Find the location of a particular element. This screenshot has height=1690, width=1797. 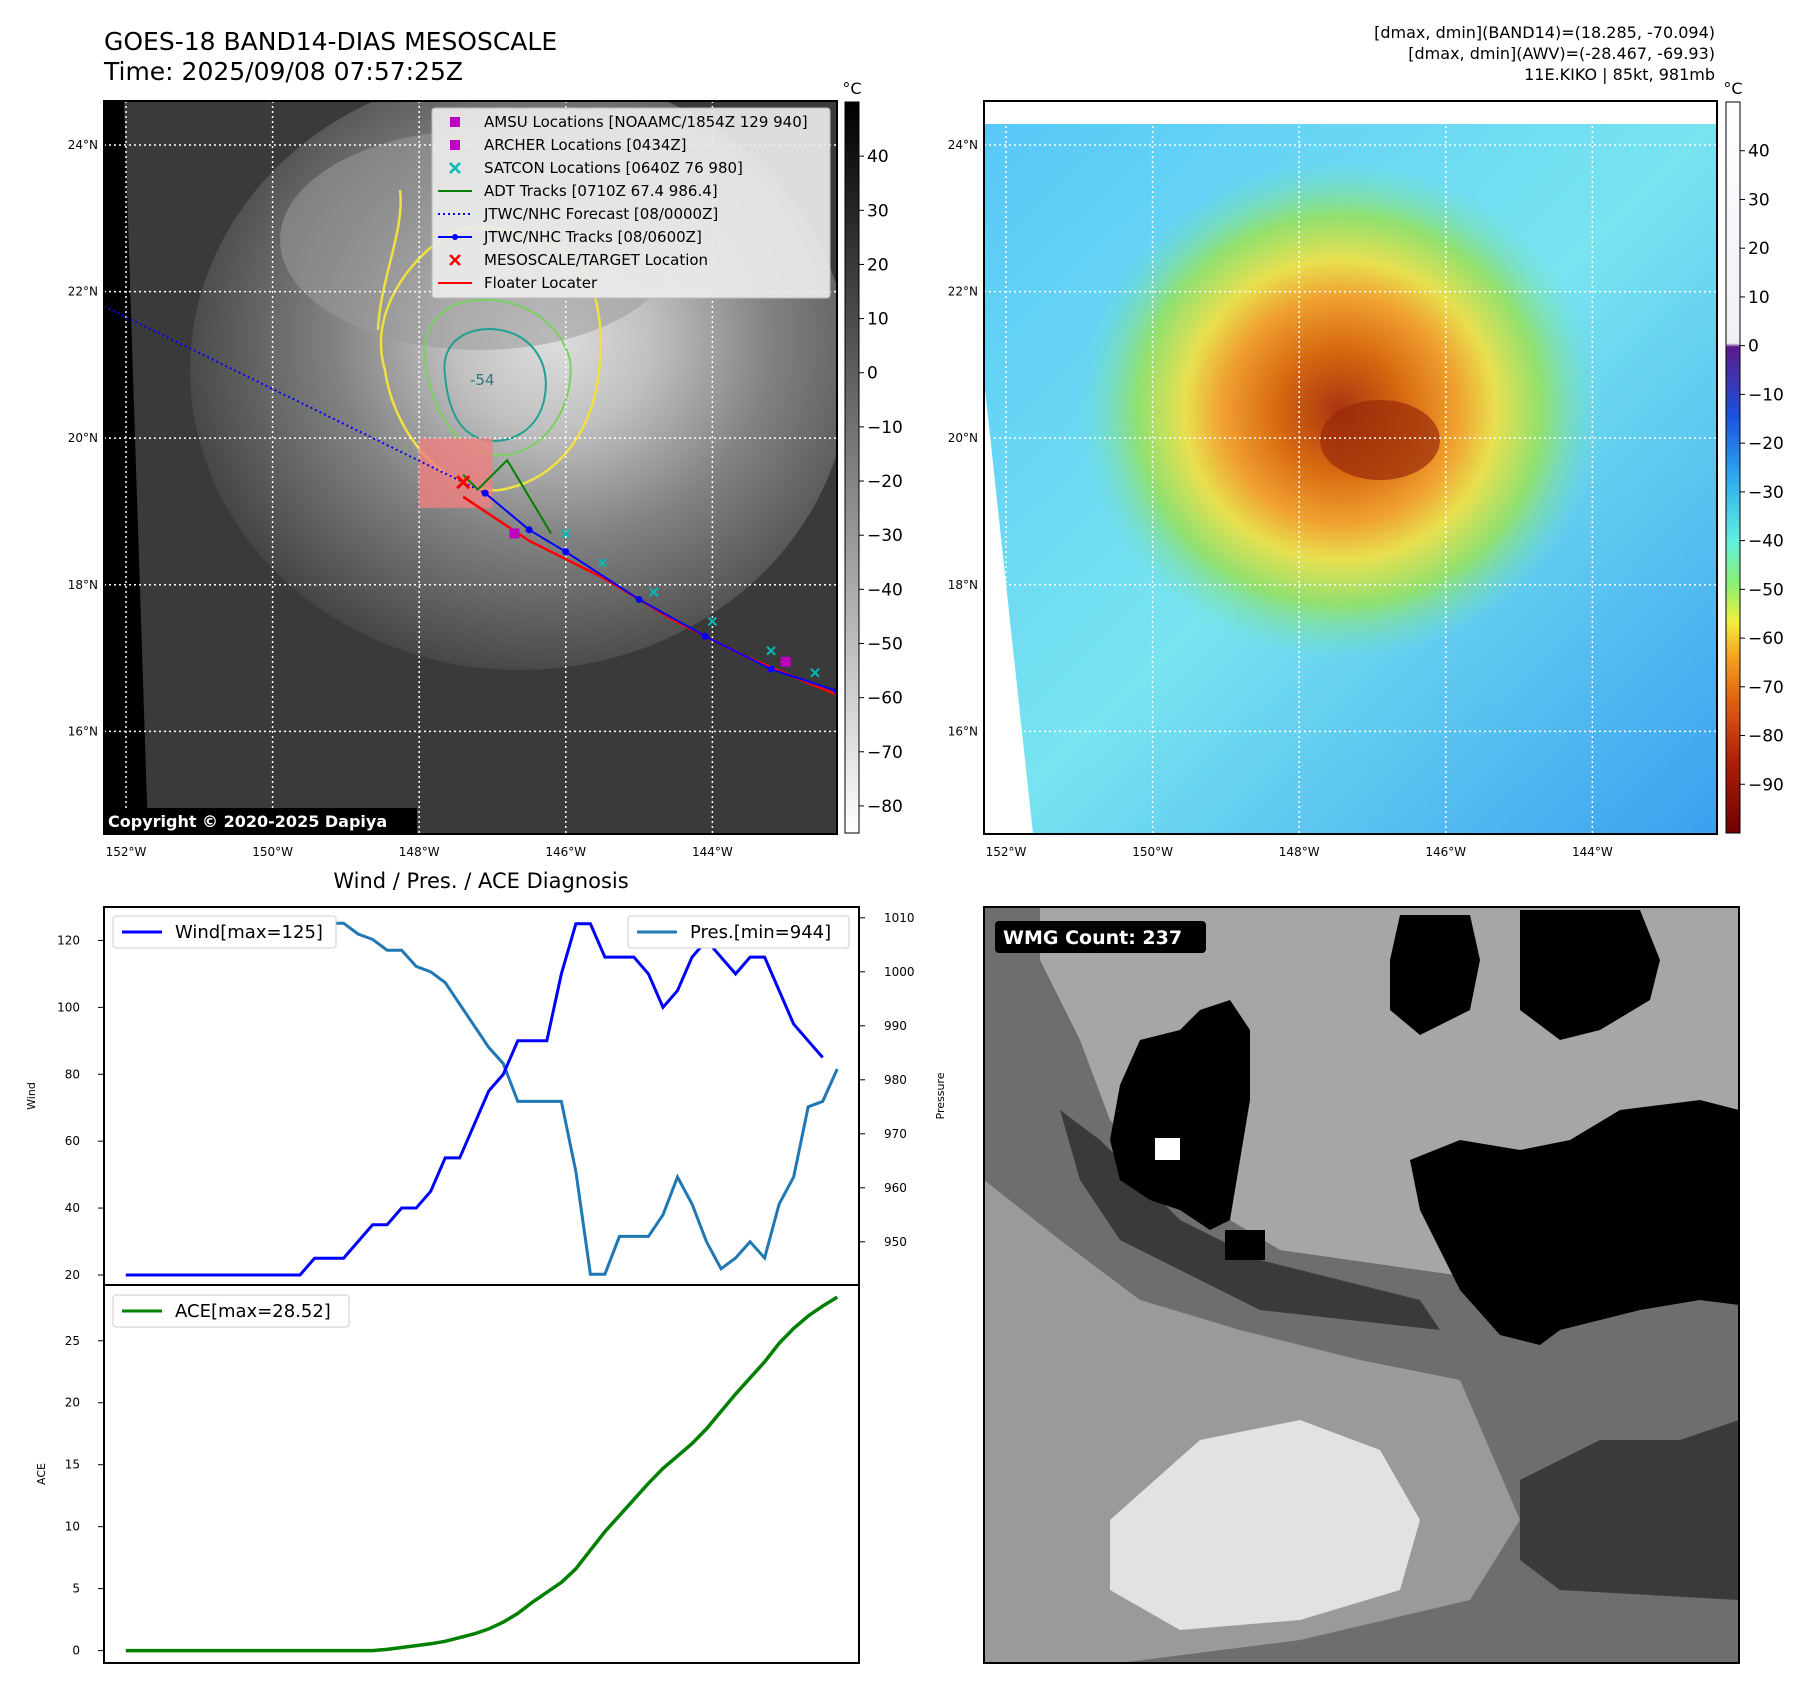

legend-label: AMSU Locations [NOAAMC/1854Z 129 940] is located at coordinates (646, 122).